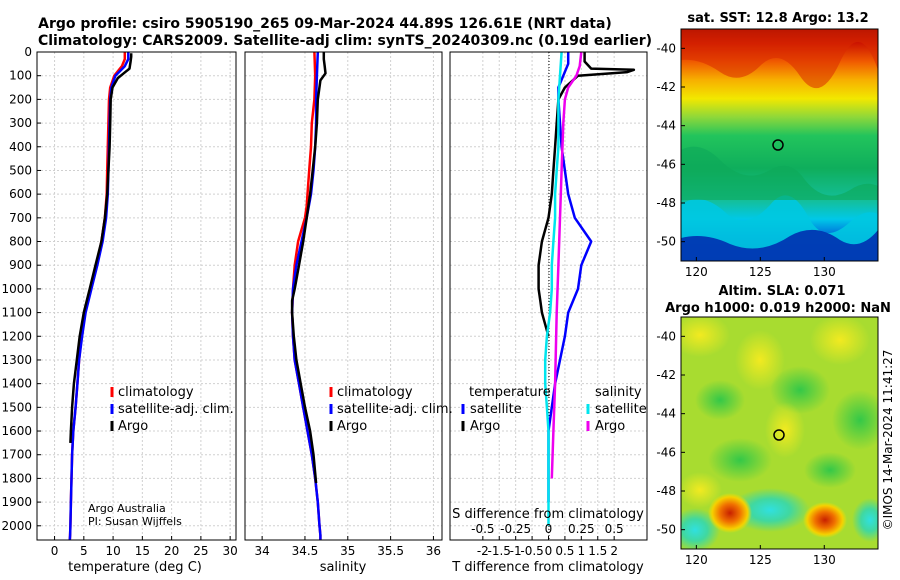 The height and width of the screenshot is (580, 900). Describe the element at coordinates (782, 291) in the screenshot. I see `sla-map-title-line1: Altim. SLA: 0.071` at that location.